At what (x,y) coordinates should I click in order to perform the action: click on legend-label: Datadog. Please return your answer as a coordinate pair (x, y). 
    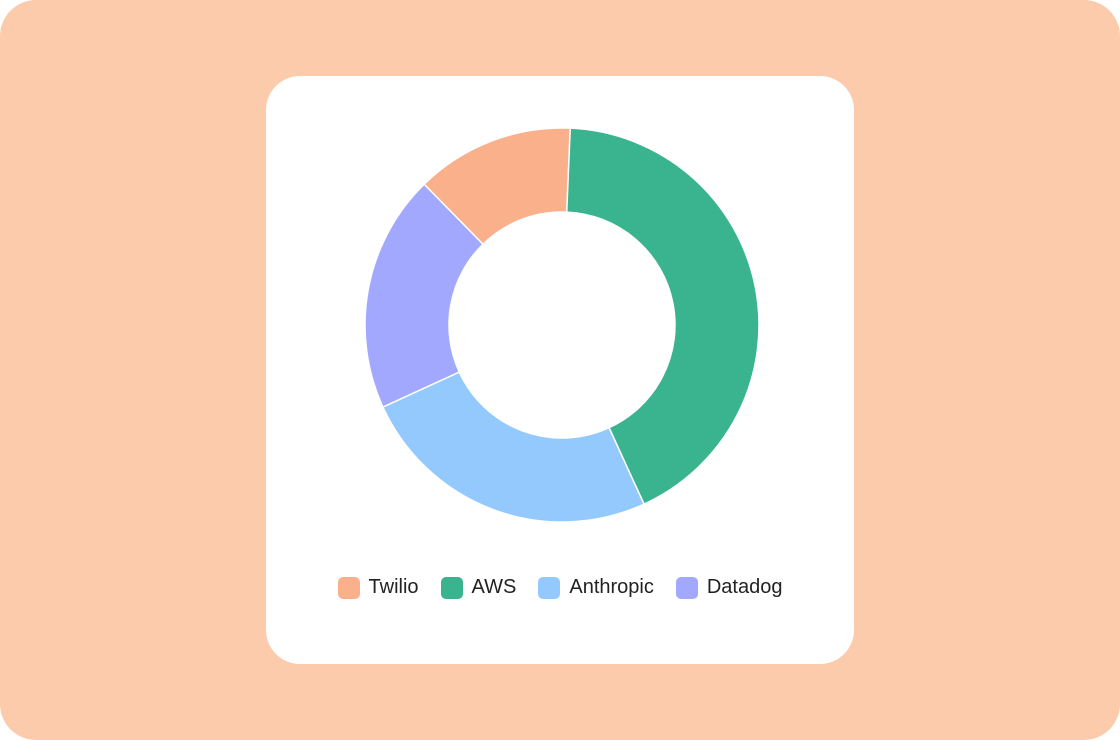
    Looking at the image, I should click on (744, 587).